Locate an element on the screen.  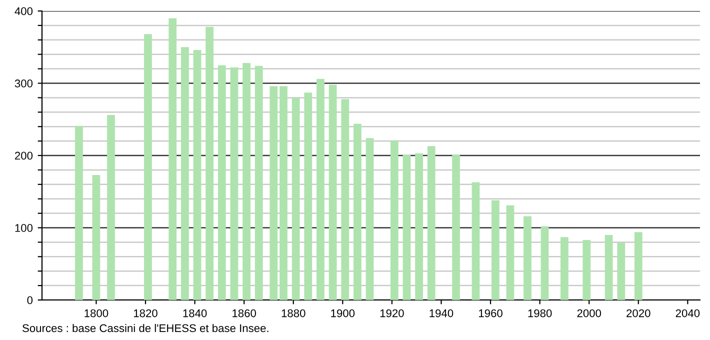
x-tick-label: 1880 is located at coordinates (294, 313).